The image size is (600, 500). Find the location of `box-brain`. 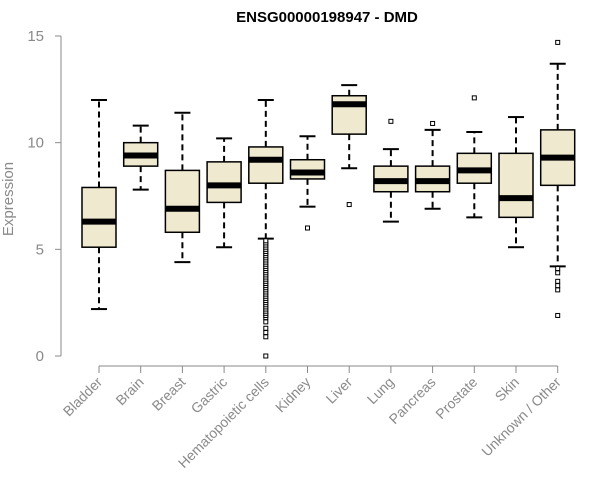

box-brain is located at coordinates (140, 157).